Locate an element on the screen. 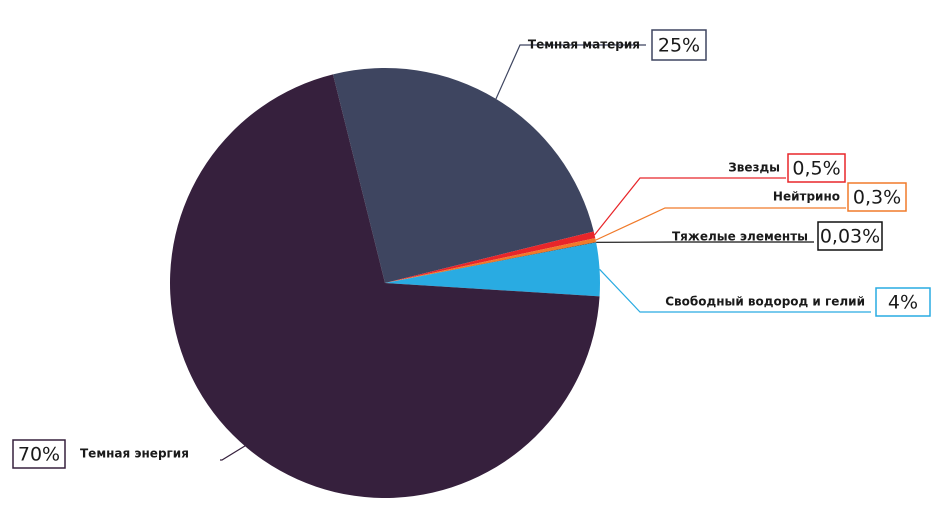 This screenshot has width=944, height=531. value-label: 4% is located at coordinates (903, 303).